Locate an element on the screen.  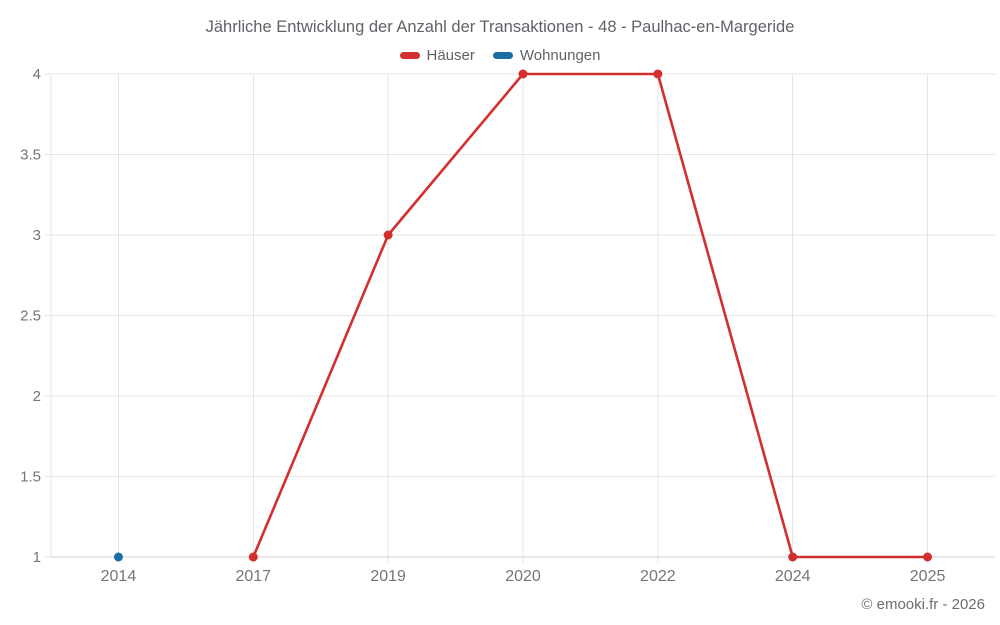
watermark: © emooki.fr - 2026 is located at coordinates (923, 604).